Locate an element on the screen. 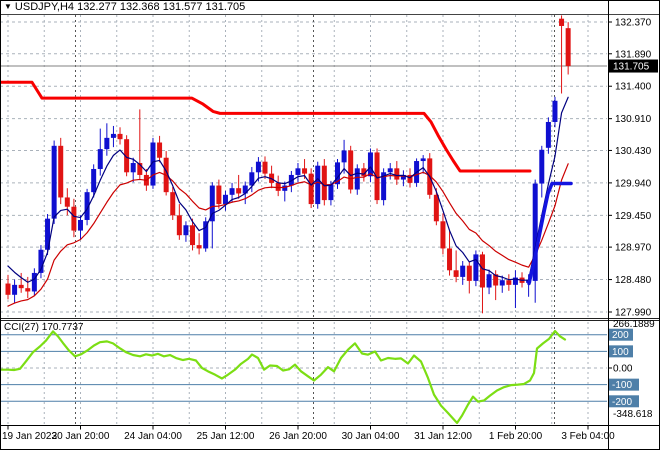  time-axis-label: 3 Feb 04:00 is located at coordinates (588, 436).